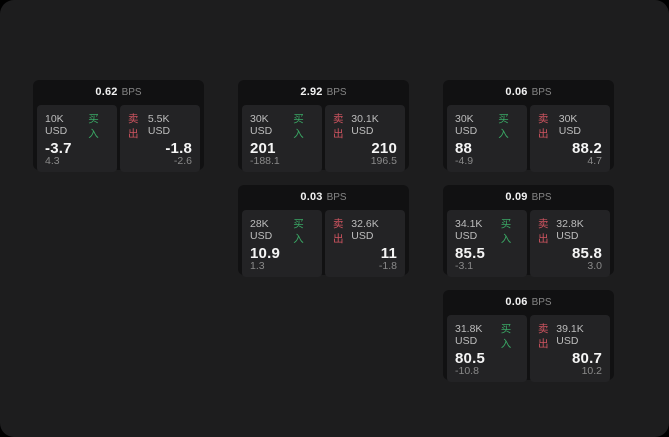  What do you see at coordinates (388, 253) in the screenshot?
I see `sell-price: 11` at bounding box center [388, 253].